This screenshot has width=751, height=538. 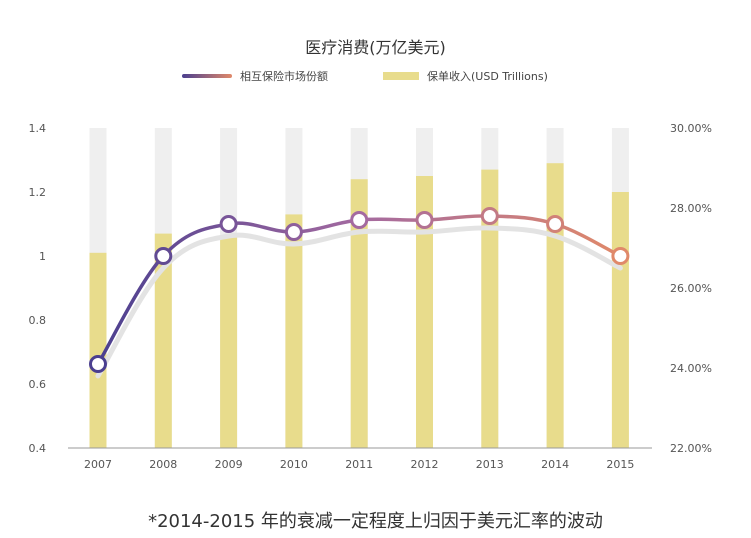 What do you see at coordinates (555, 224) in the screenshot?
I see `line-point-2014` at bounding box center [555, 224].